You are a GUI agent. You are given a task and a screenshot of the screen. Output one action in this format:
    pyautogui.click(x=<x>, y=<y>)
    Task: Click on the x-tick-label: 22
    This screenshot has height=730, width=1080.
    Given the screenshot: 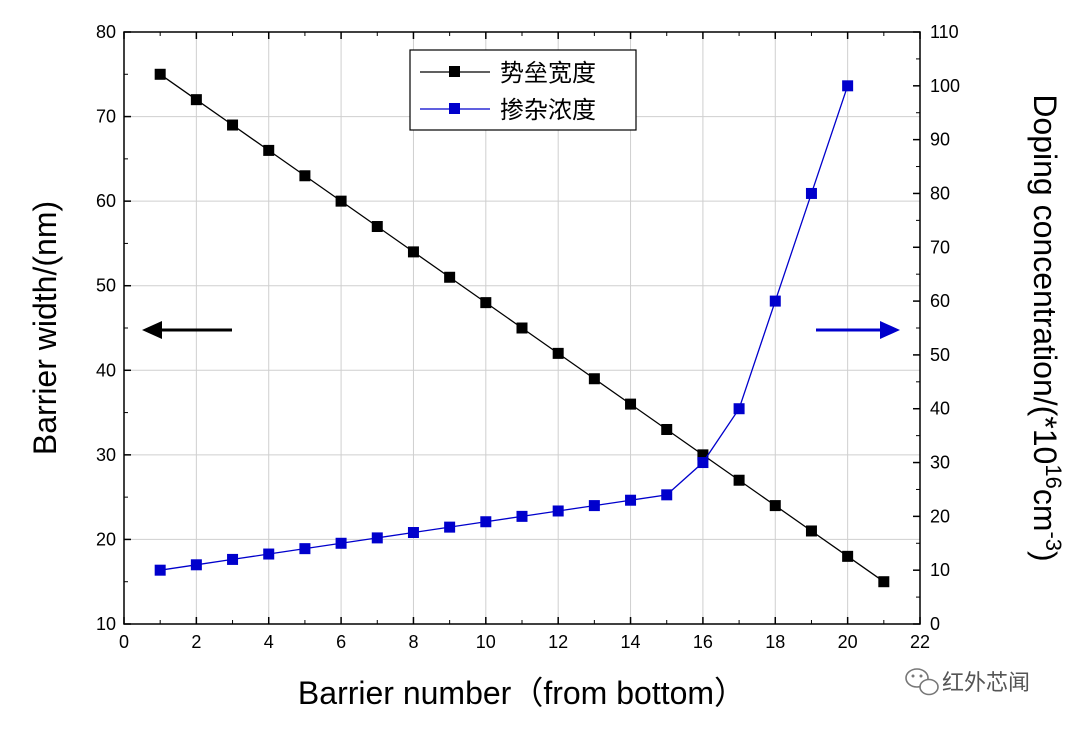 What is the action you would take?
    pyautogui.click(x=920, y=642)
    